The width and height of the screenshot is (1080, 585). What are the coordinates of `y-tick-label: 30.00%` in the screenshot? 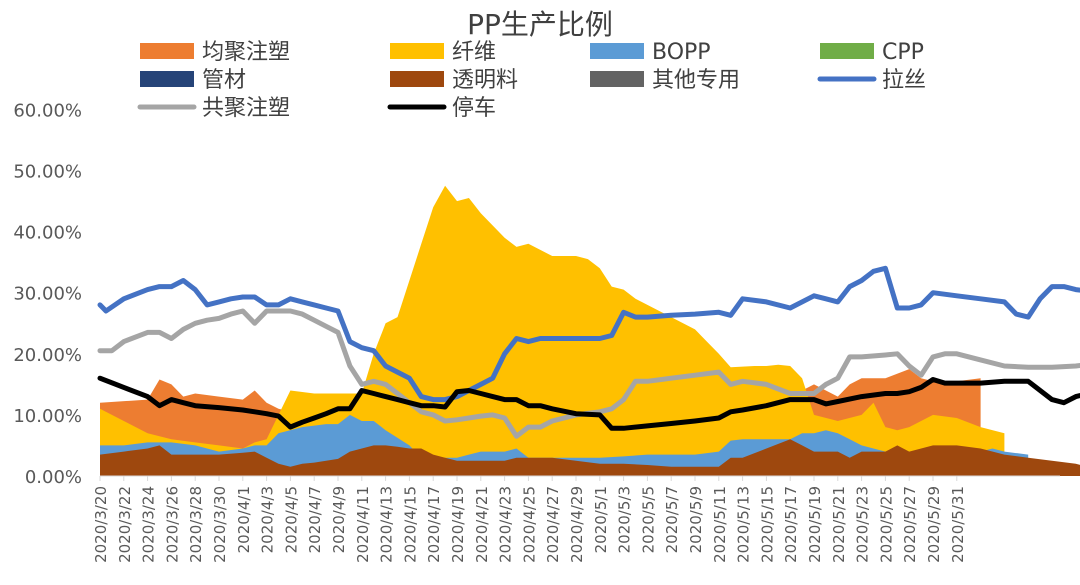 It's located at (47, 294).